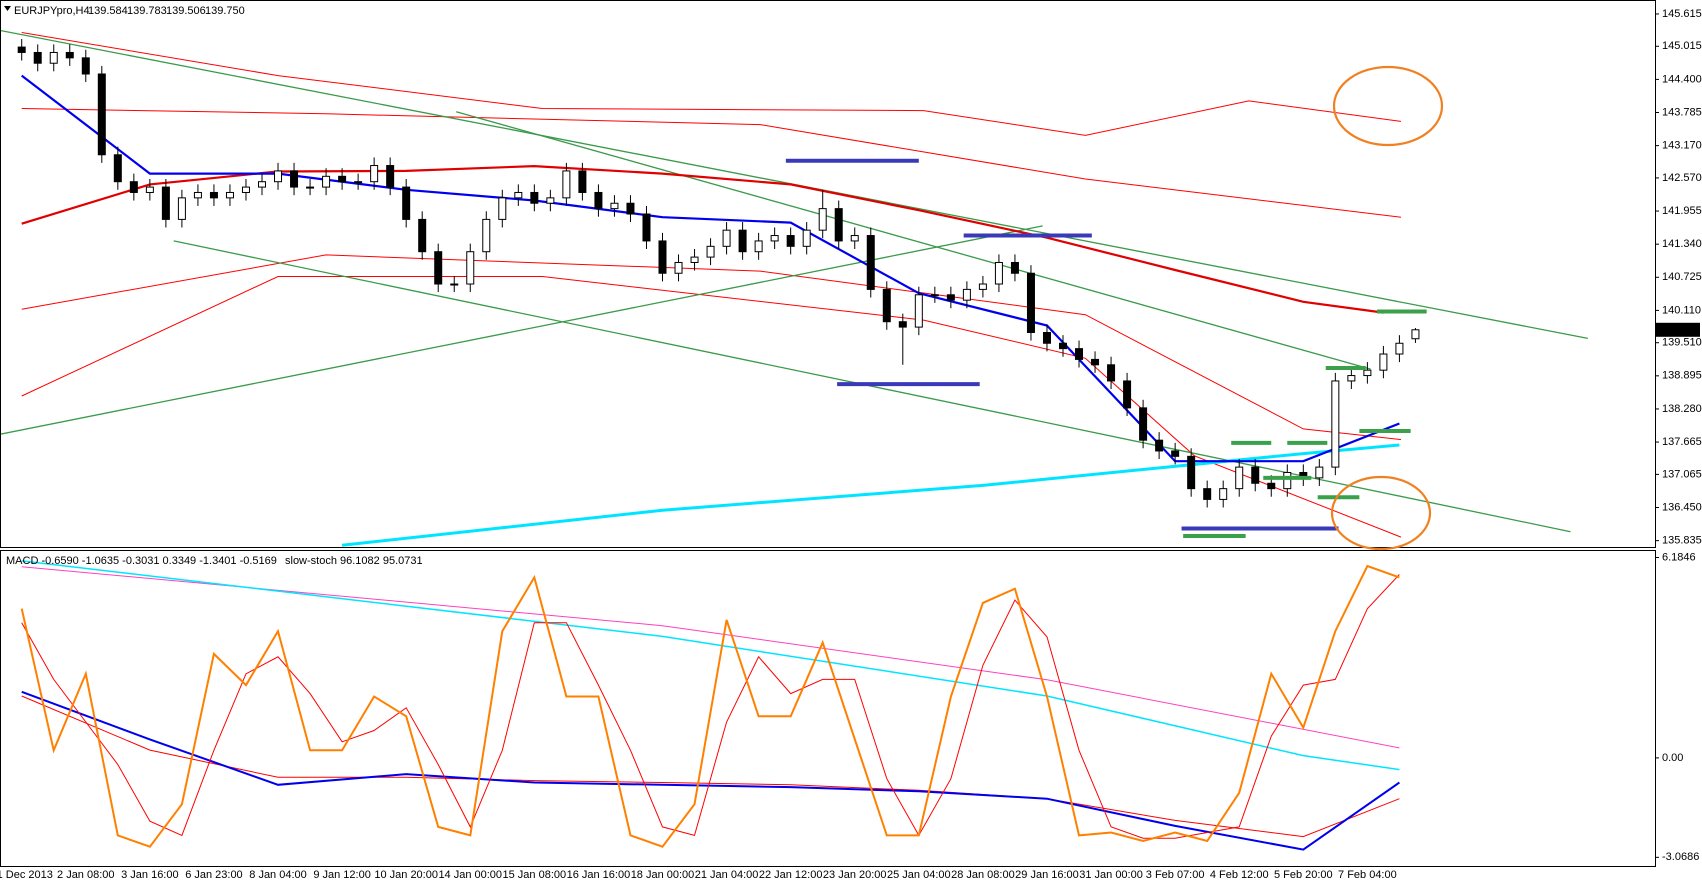  I want to click on y-tick-label: 137.065, so click(1682, 474).